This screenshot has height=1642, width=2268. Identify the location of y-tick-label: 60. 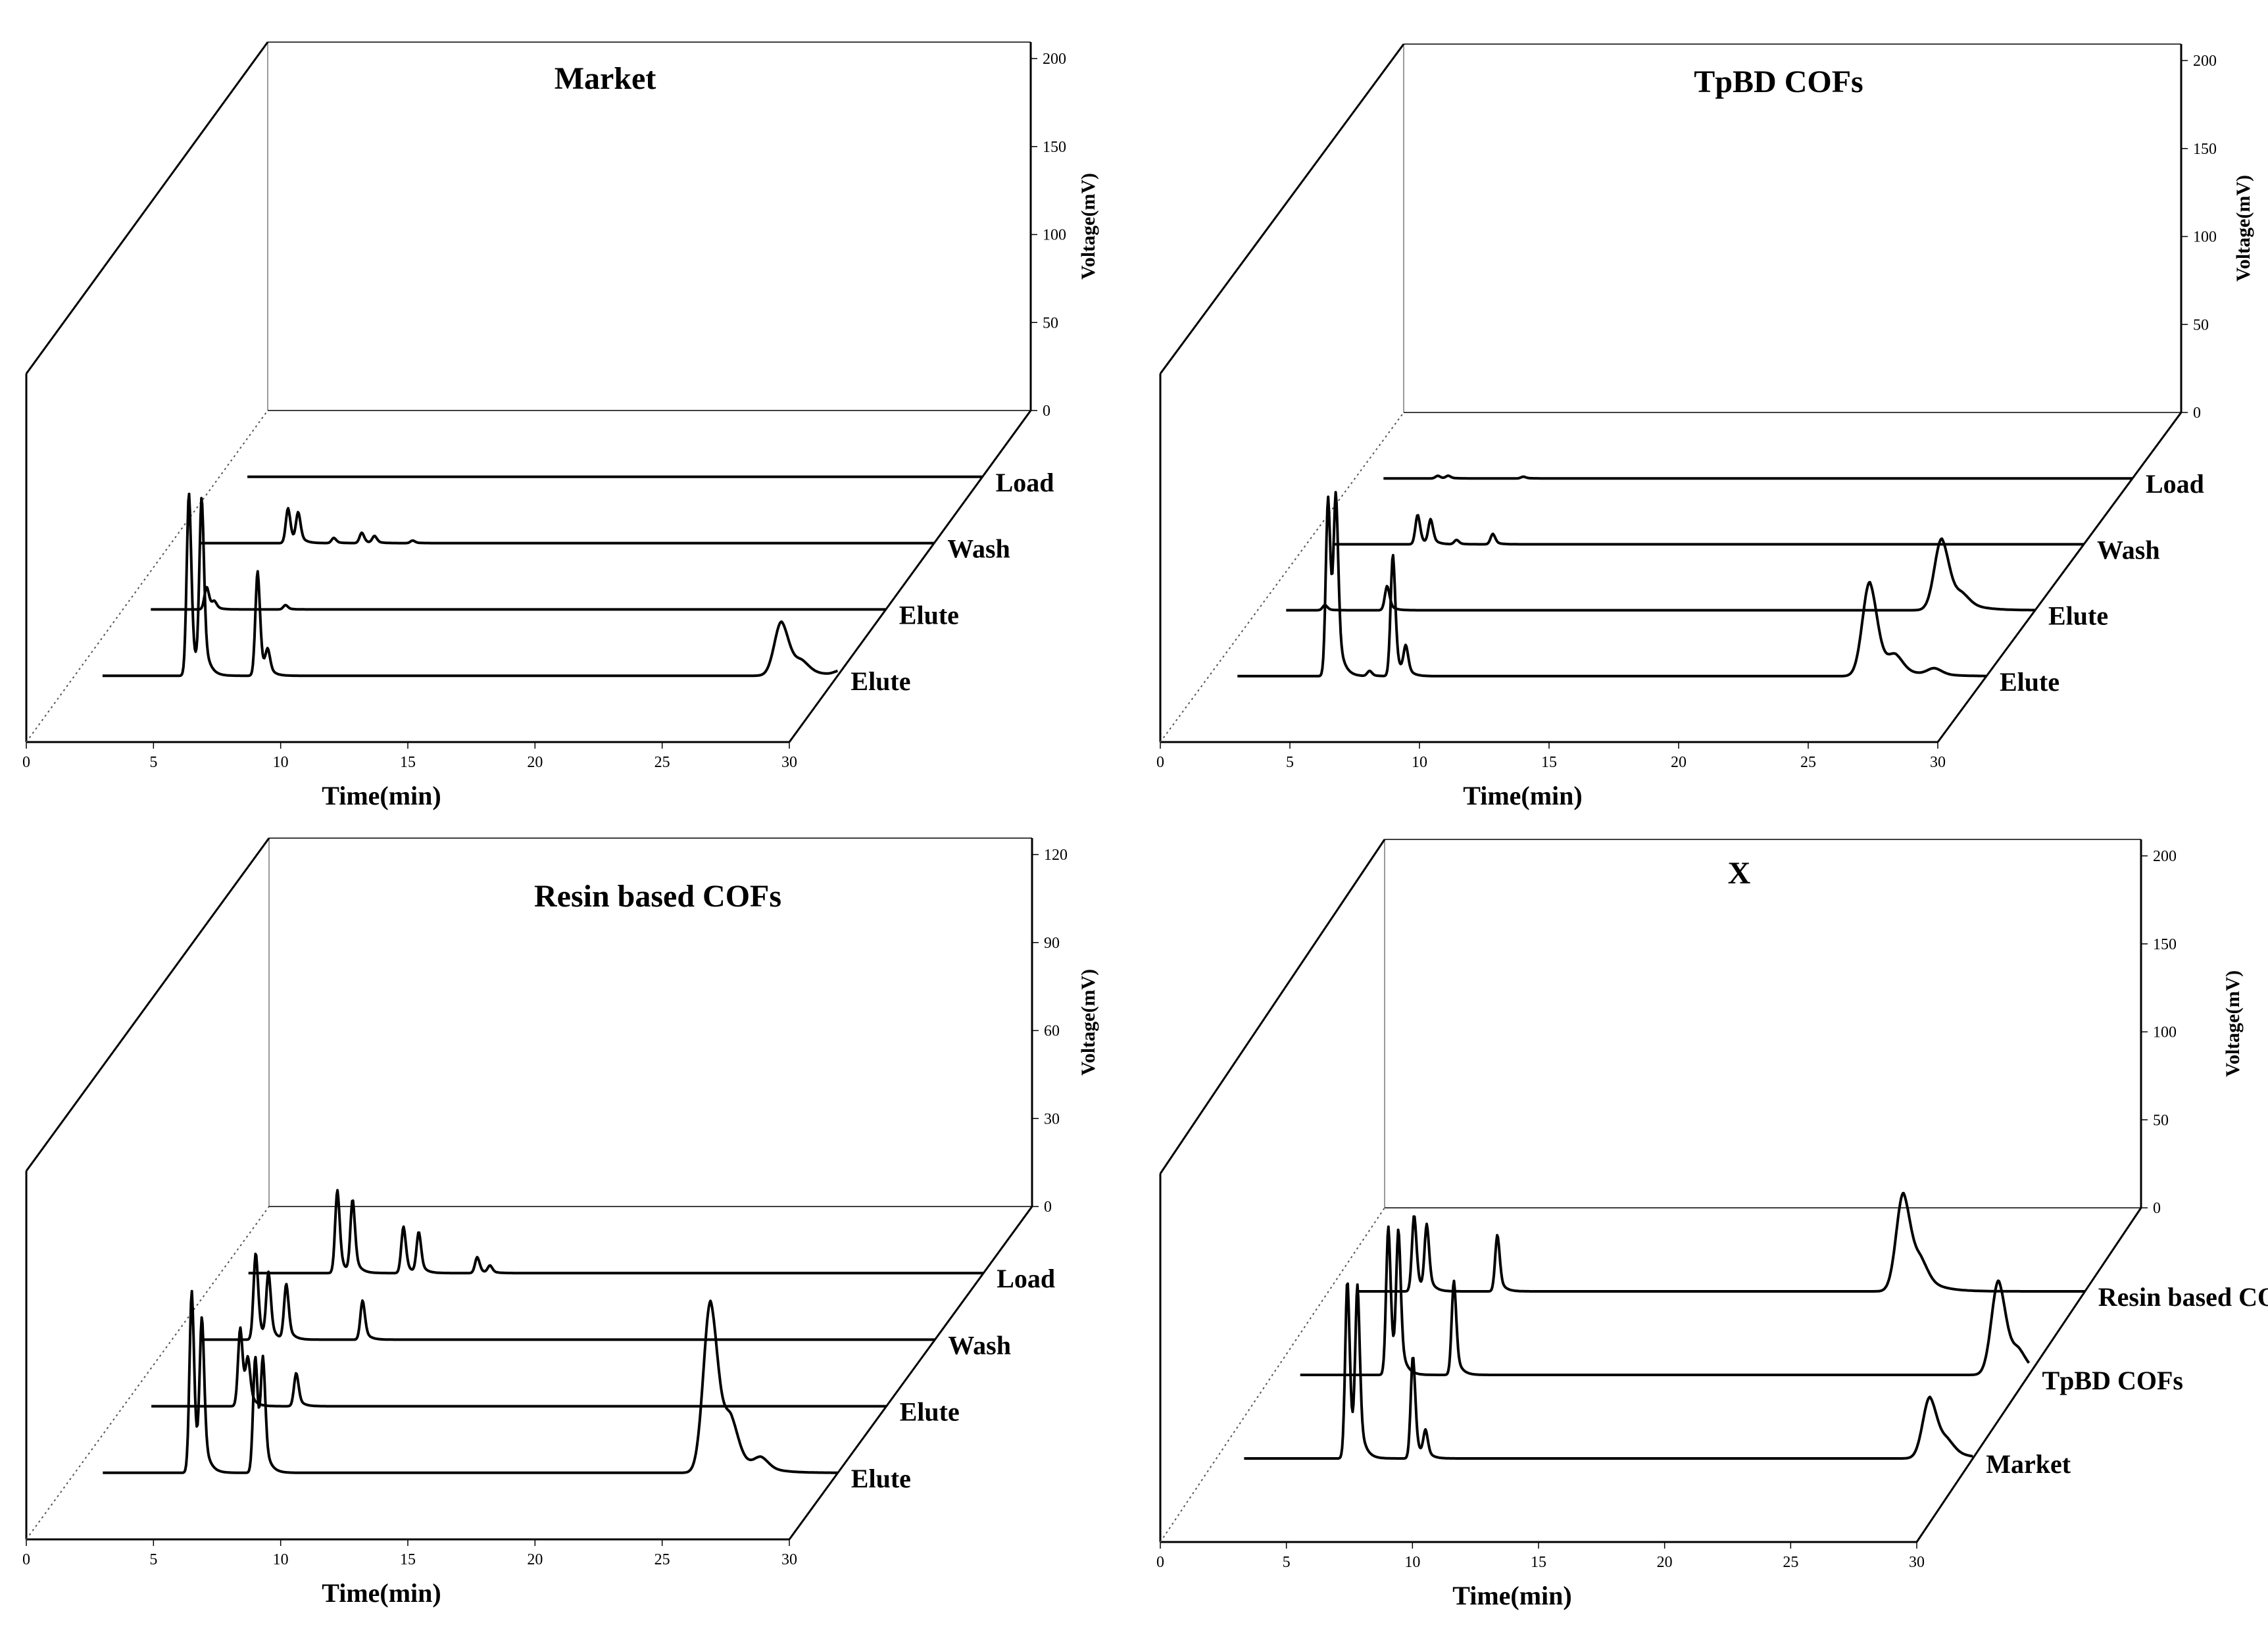
(1052, 1031).